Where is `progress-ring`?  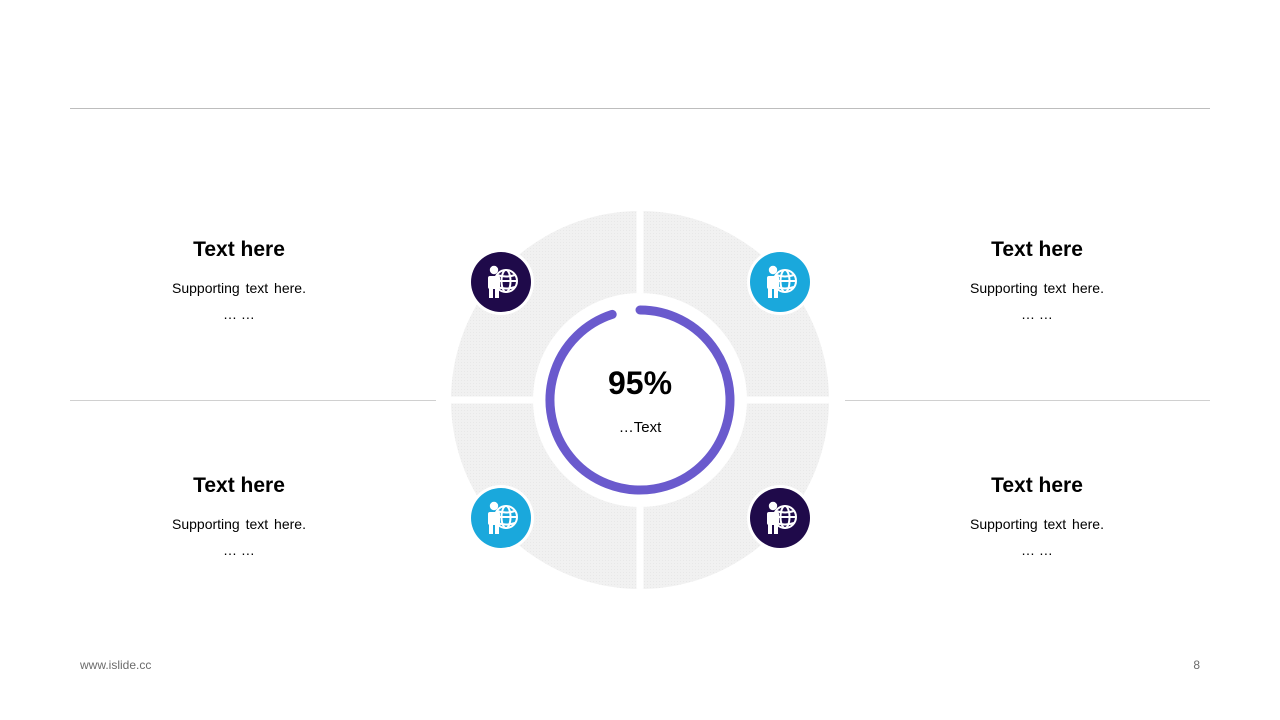
progress-ring is located at coordinates (640, 400).